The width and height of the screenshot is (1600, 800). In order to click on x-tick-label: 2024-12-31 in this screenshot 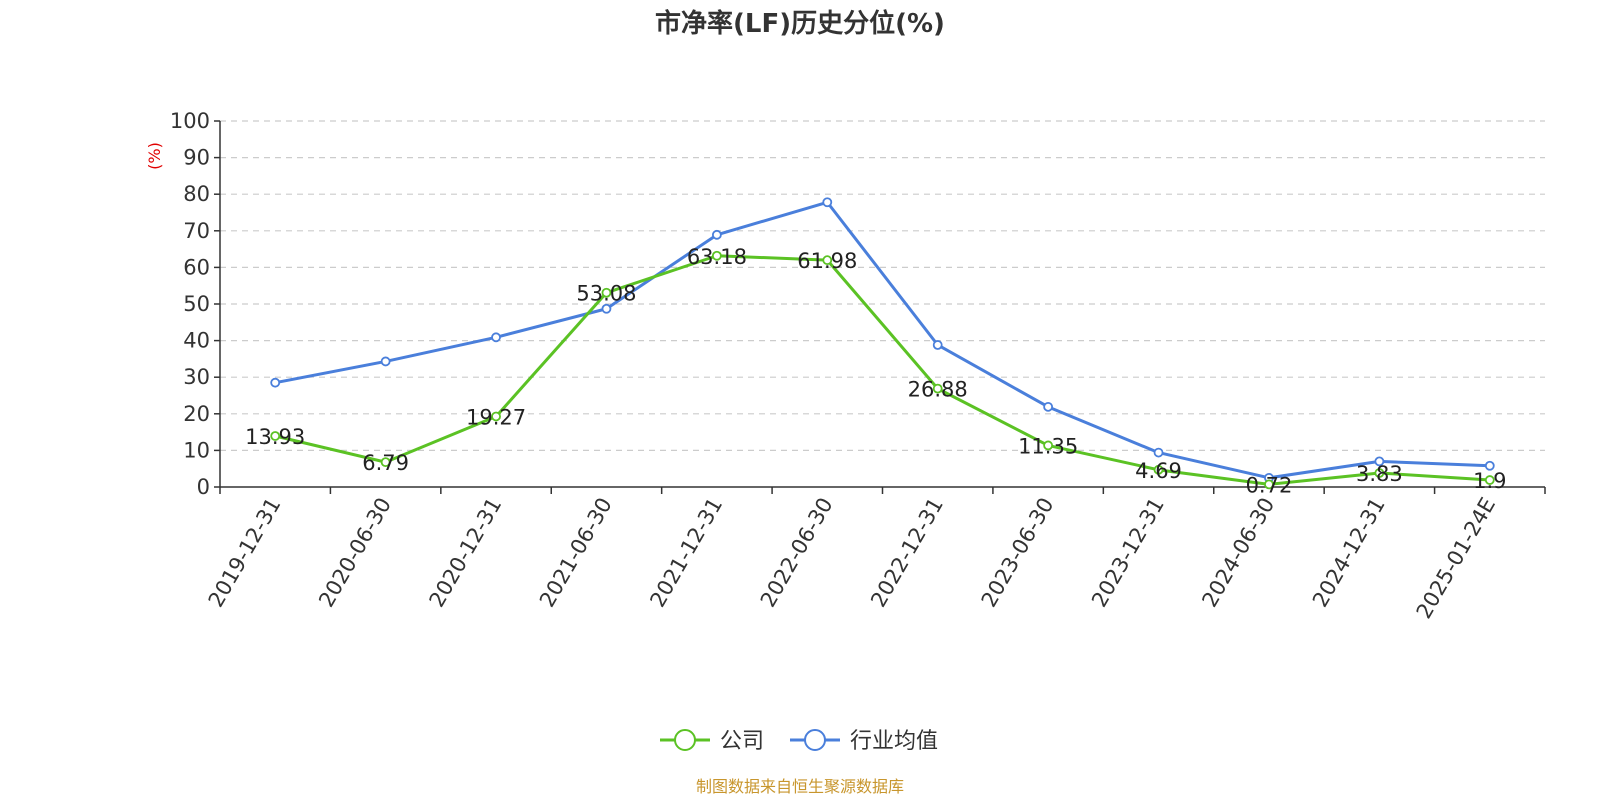, I will do `click(1349, 553)`.